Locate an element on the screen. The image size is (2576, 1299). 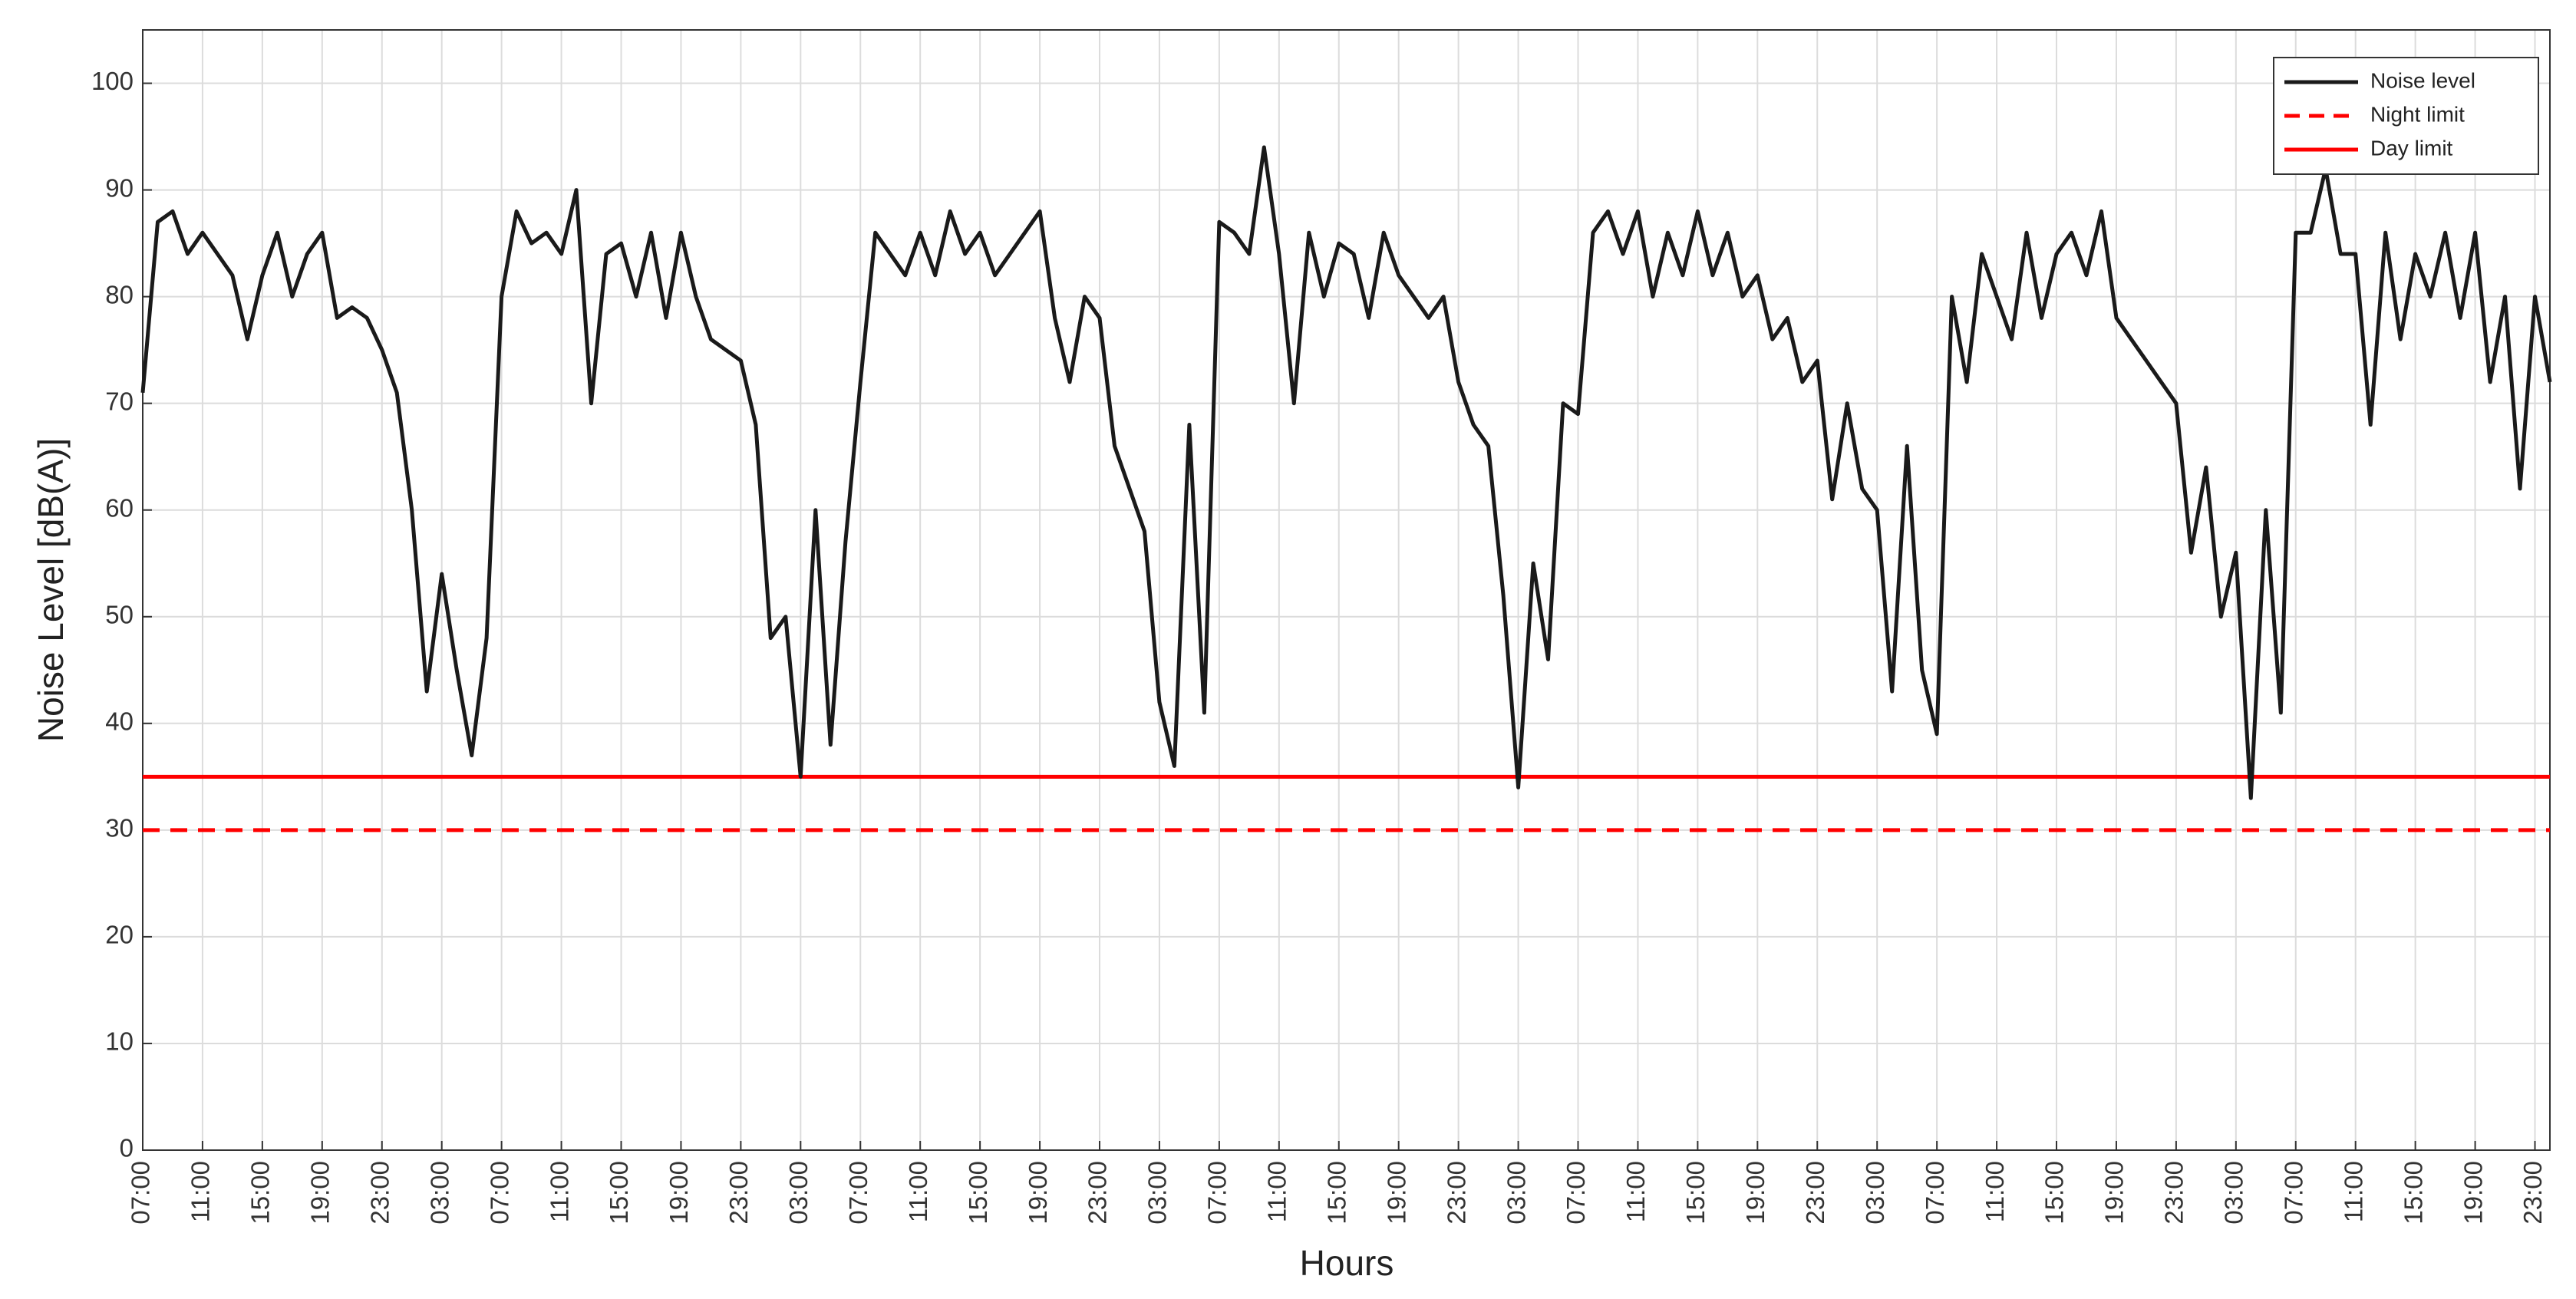
y-tick-label: 100 is located at coordinates (113, 81).